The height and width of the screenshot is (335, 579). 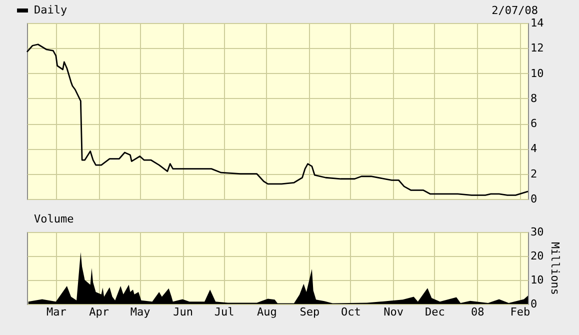 What do you see at coordinates (534, 98) in the screenshot?
I see `y-tick-label: 8` at bounding box center [534, 98].